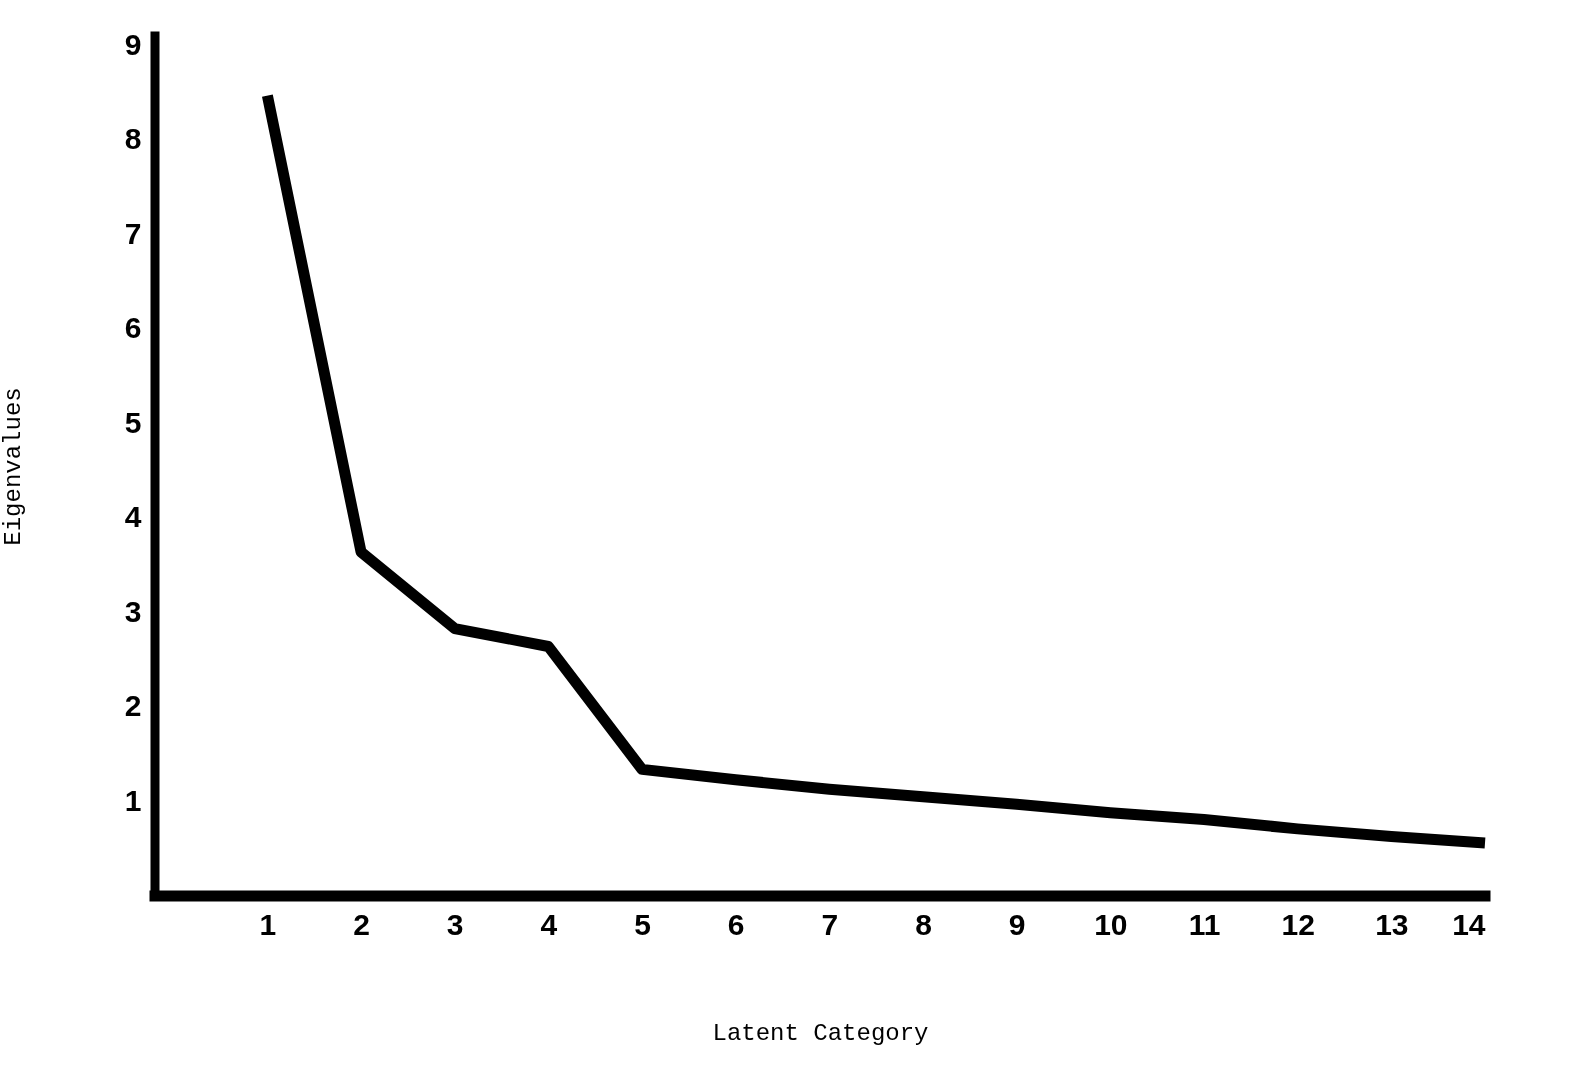 This screenshot has height=1069, width=1581. What do you see at coordinates (133, 517) in the screenshot?
I see `y-tick-label: 4` at bounding box center [133, 517].